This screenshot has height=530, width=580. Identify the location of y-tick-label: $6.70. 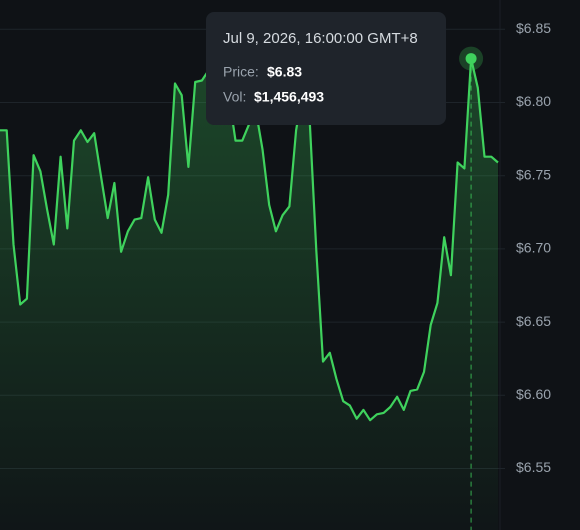
(533, 248).